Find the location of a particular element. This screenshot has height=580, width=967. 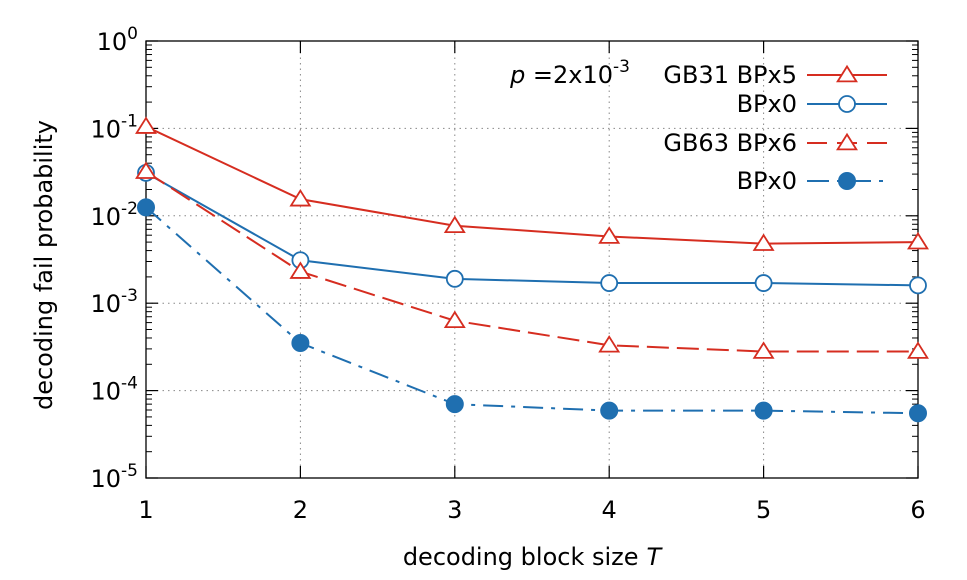

y-tick-label: 10⁻¹ is located at coordinates (115, 127).